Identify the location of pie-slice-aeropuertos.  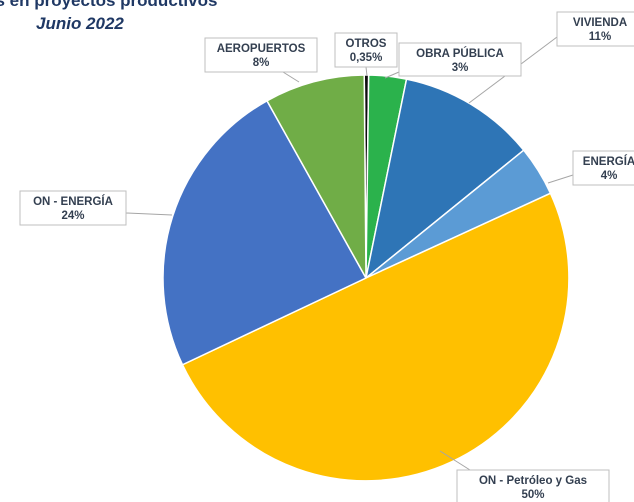
(316, 176).